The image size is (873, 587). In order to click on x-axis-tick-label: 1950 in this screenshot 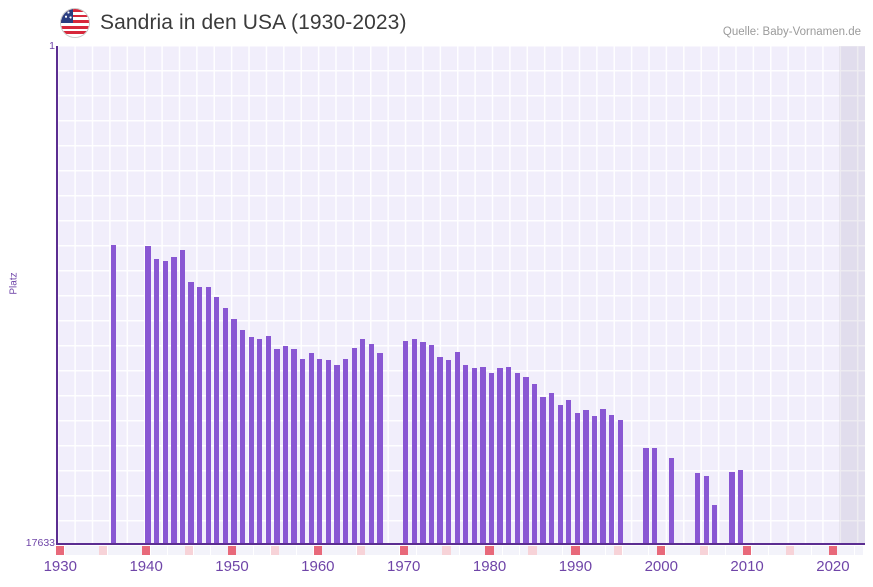, I will do `click(232, 566)`.